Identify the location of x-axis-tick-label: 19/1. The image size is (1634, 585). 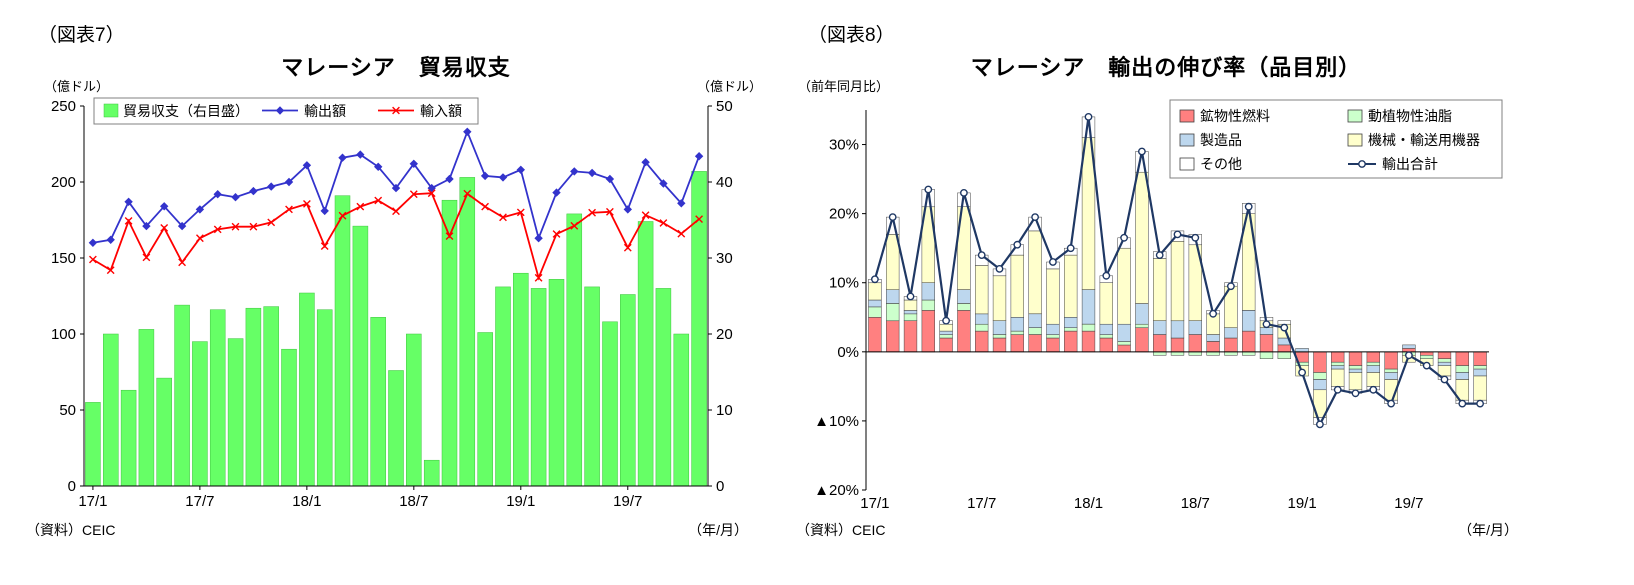
(1301, 503).